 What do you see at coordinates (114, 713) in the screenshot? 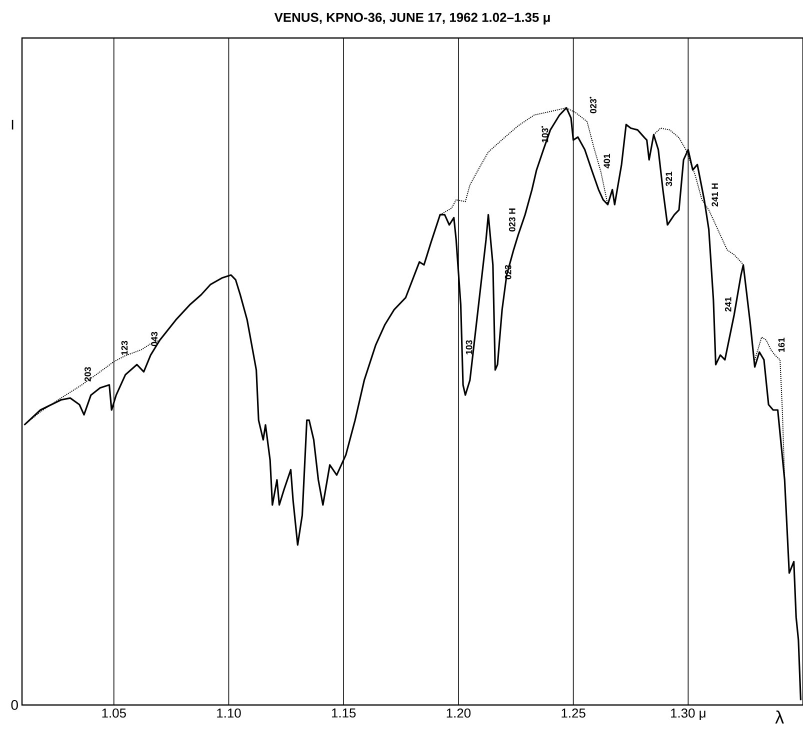
I see `x-tick-label: 1.05` at bounding box center [114, 713].